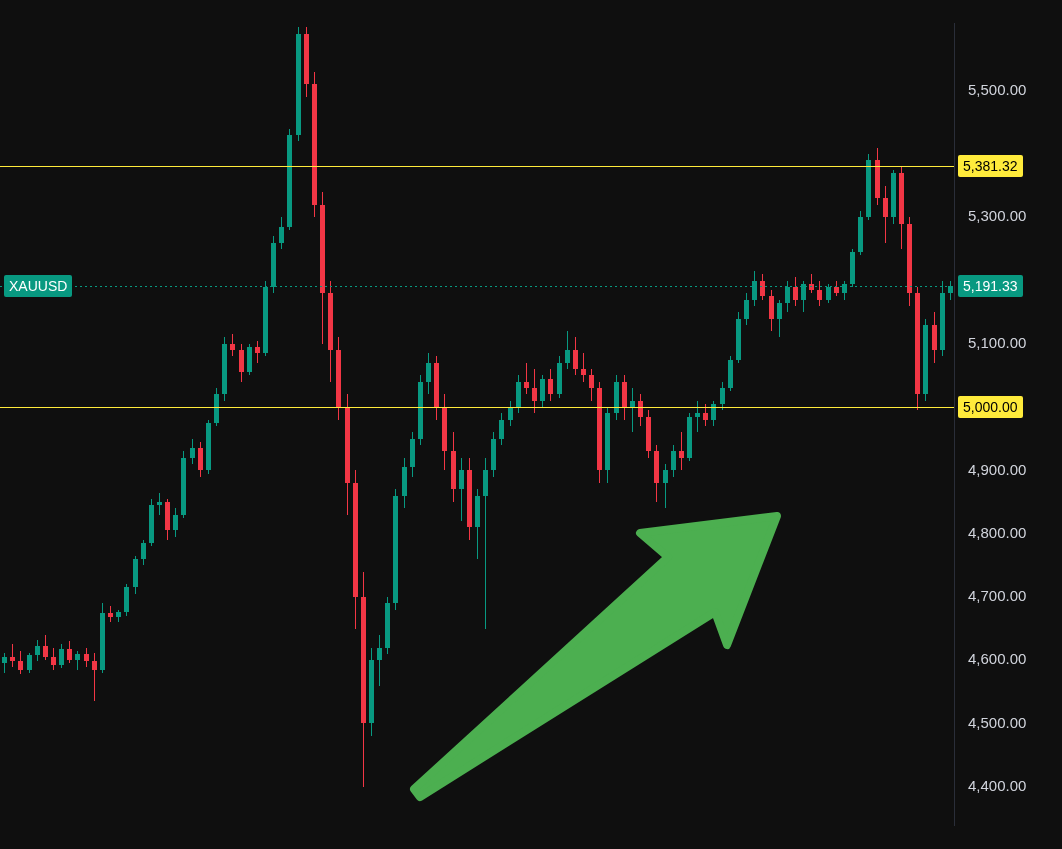 Image resolution: width=1062 pixels, height=849 pixels. What do you see at coordinates (997, 785) in the screenshot?
I see `y-tick-label: 4,400.00` at bounding box center [997, 785].